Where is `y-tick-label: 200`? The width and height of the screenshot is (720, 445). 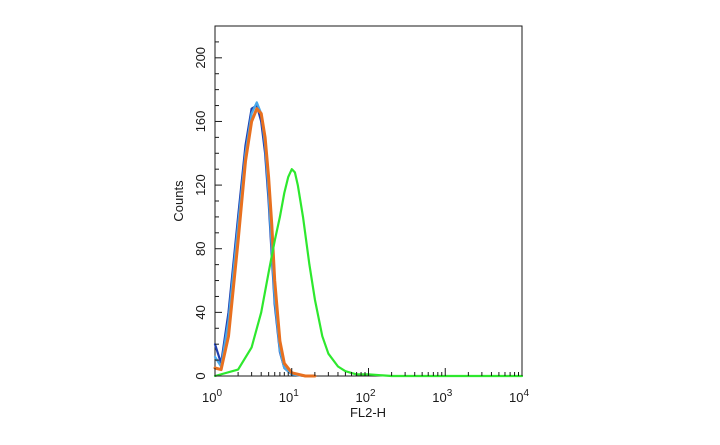 y-tick-label: 200 is located at coordinates (200, 58).